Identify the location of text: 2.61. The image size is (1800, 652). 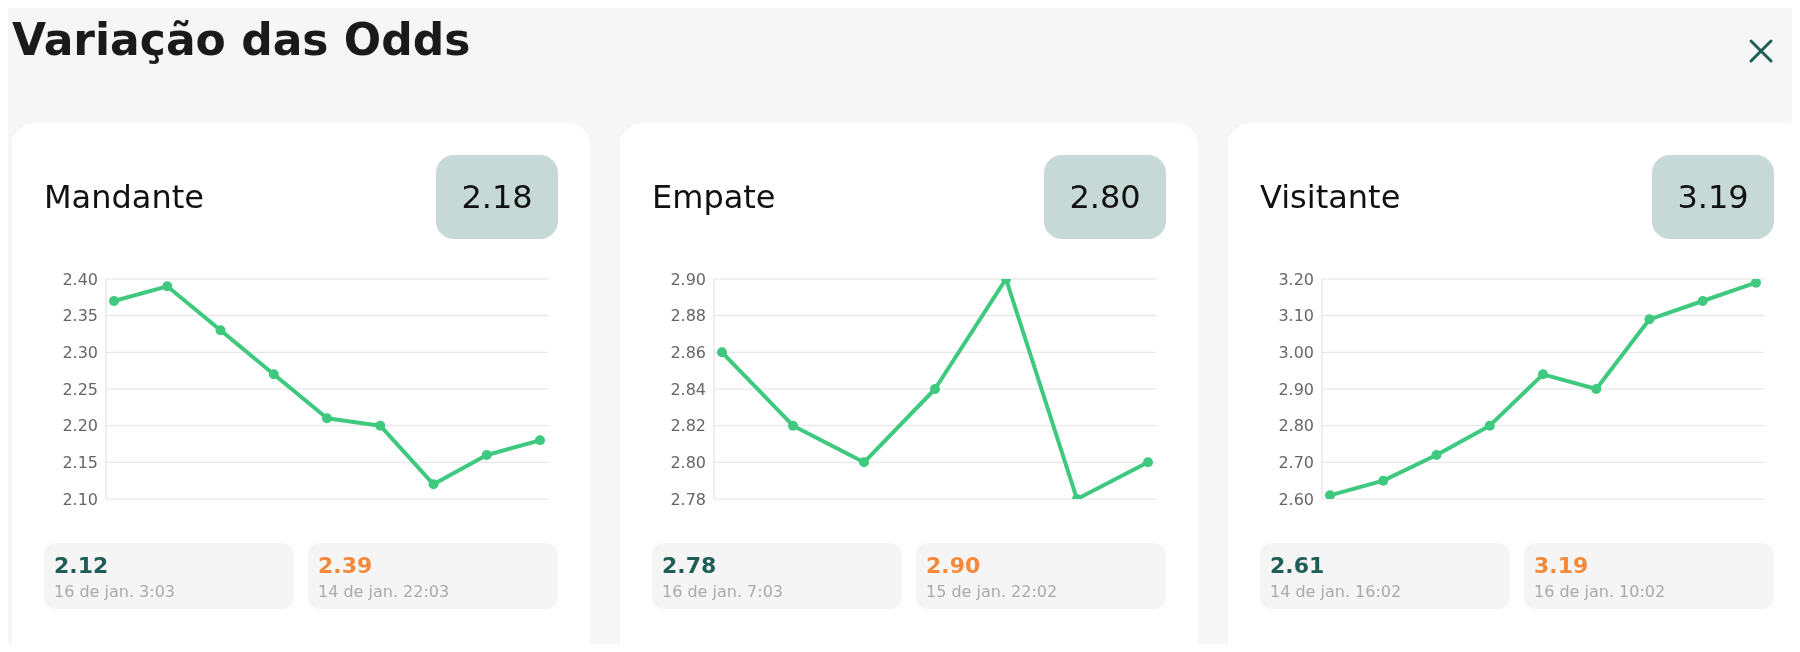
(1298, 565).